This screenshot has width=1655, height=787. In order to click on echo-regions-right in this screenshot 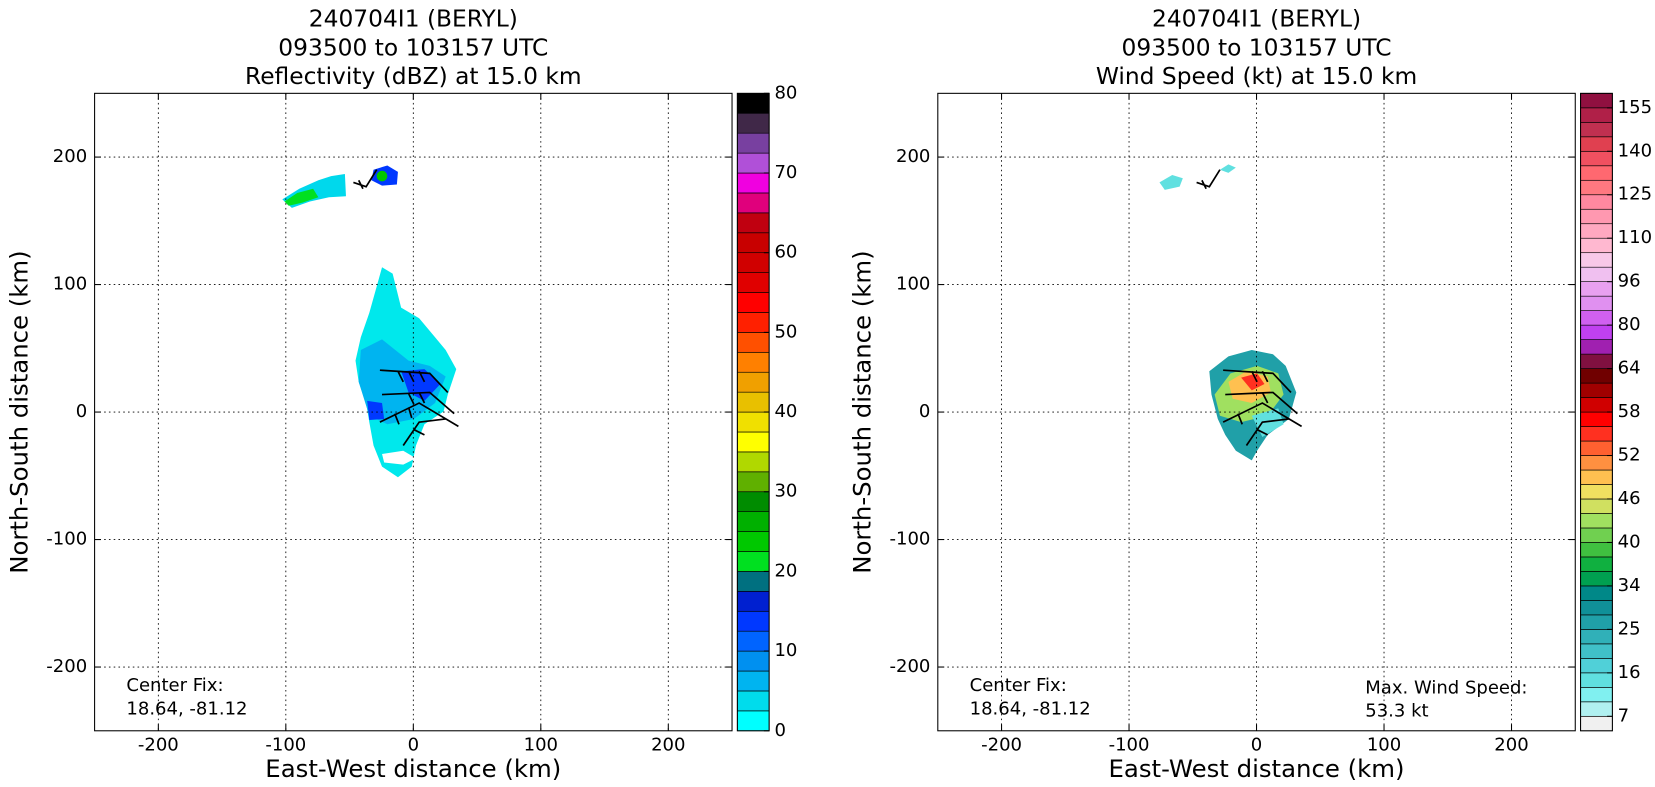, I will do `click(1228, 312)`.